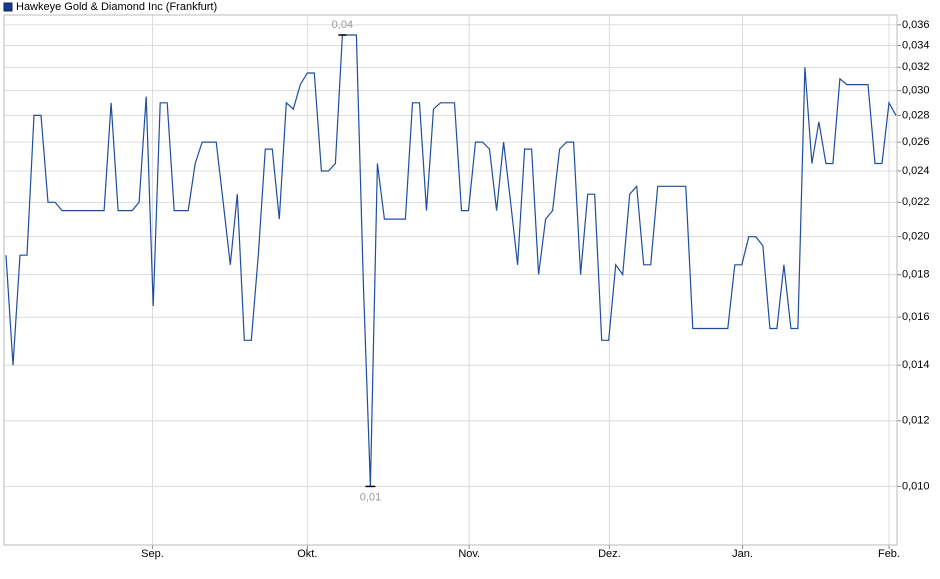 Image resolution: width=940 pixels, height=579 pixels. Describe the element at coordinates (916, 142) in the screenshot. I see `y-tick-label: 0,026` at that location.